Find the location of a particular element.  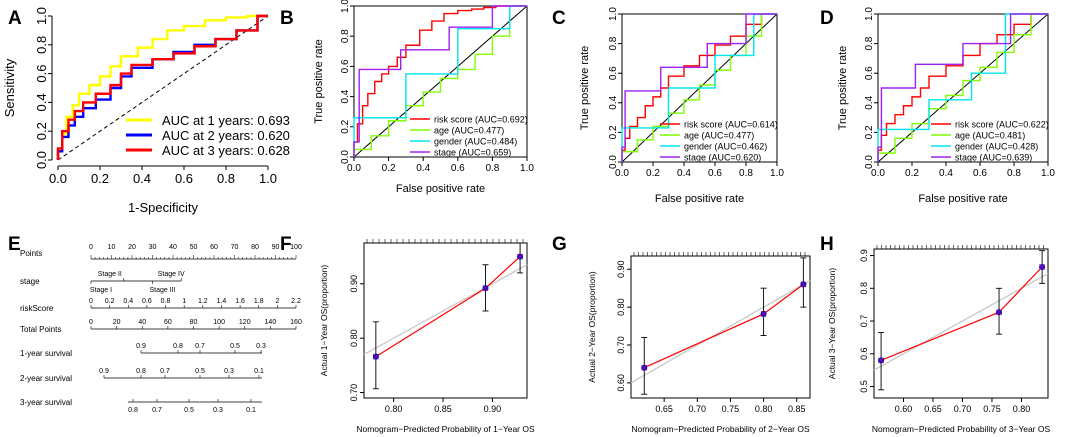

legend-label: stage (AUC=0.620) is located at coordinates (722, 158).